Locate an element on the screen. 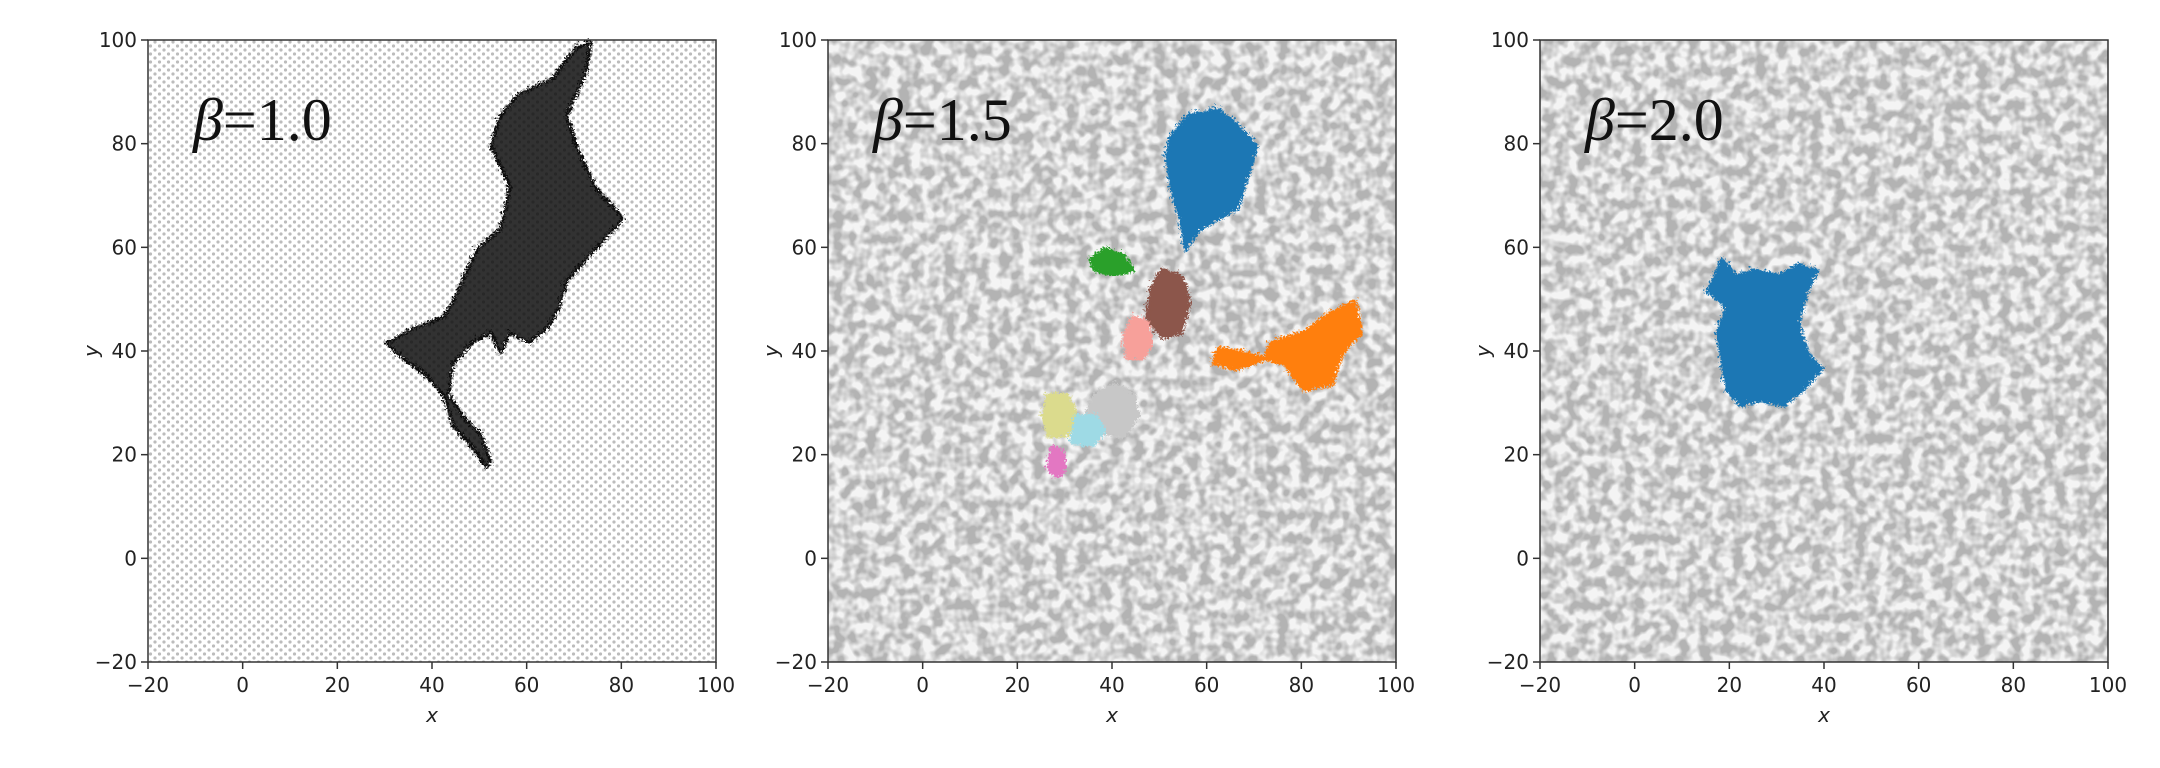  beta-value: =1.5 is located at coordinates (957, 120).